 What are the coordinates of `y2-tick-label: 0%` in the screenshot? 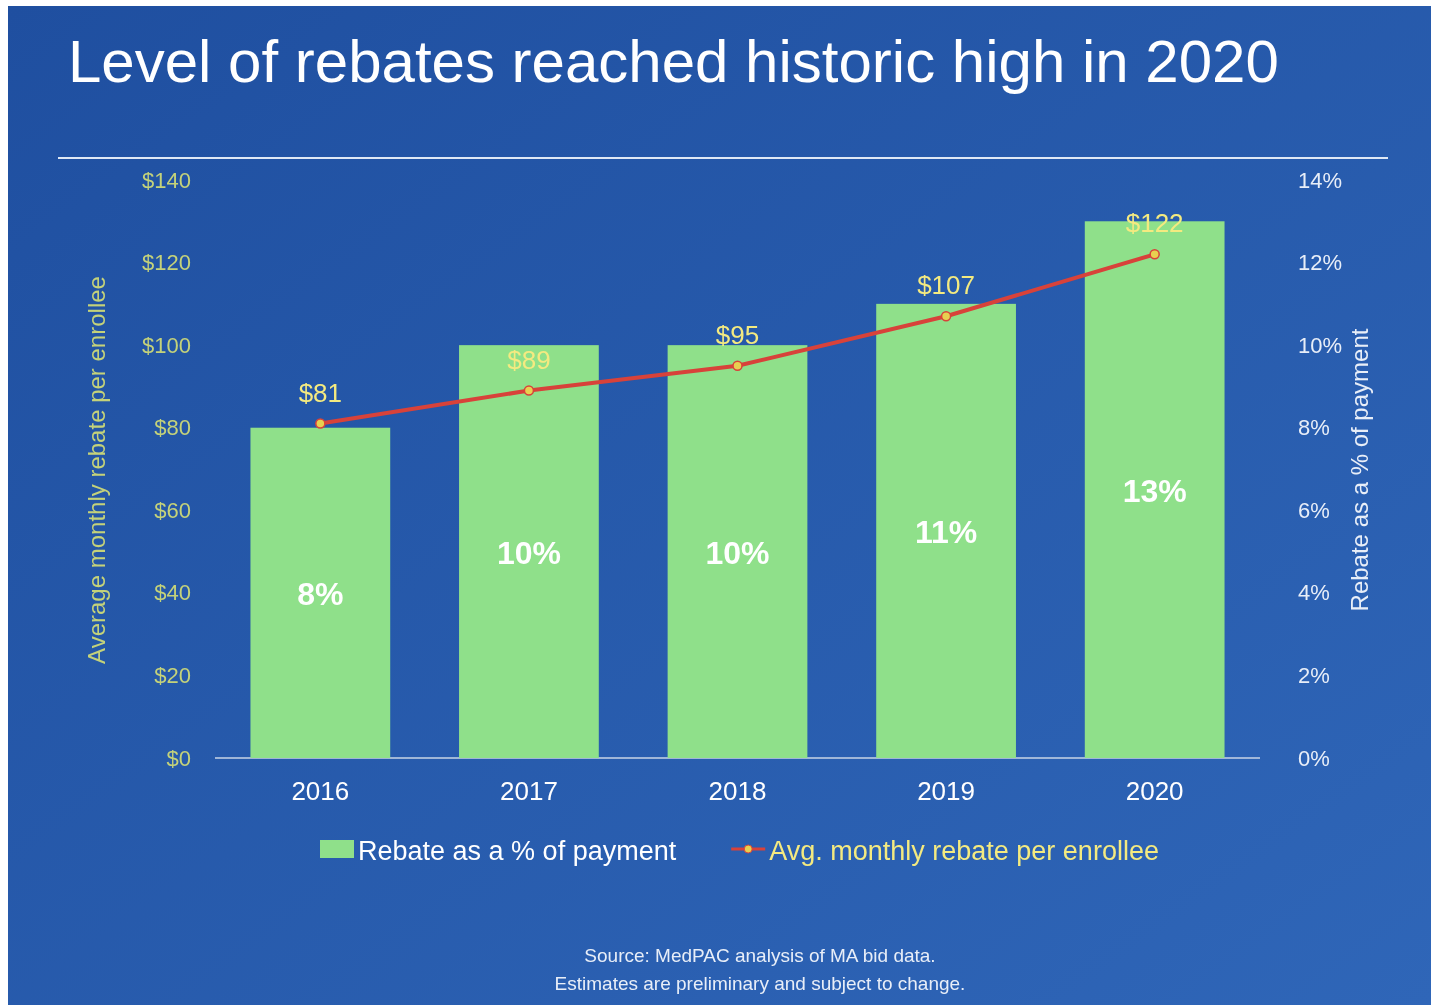 It's located at (1314, 758).